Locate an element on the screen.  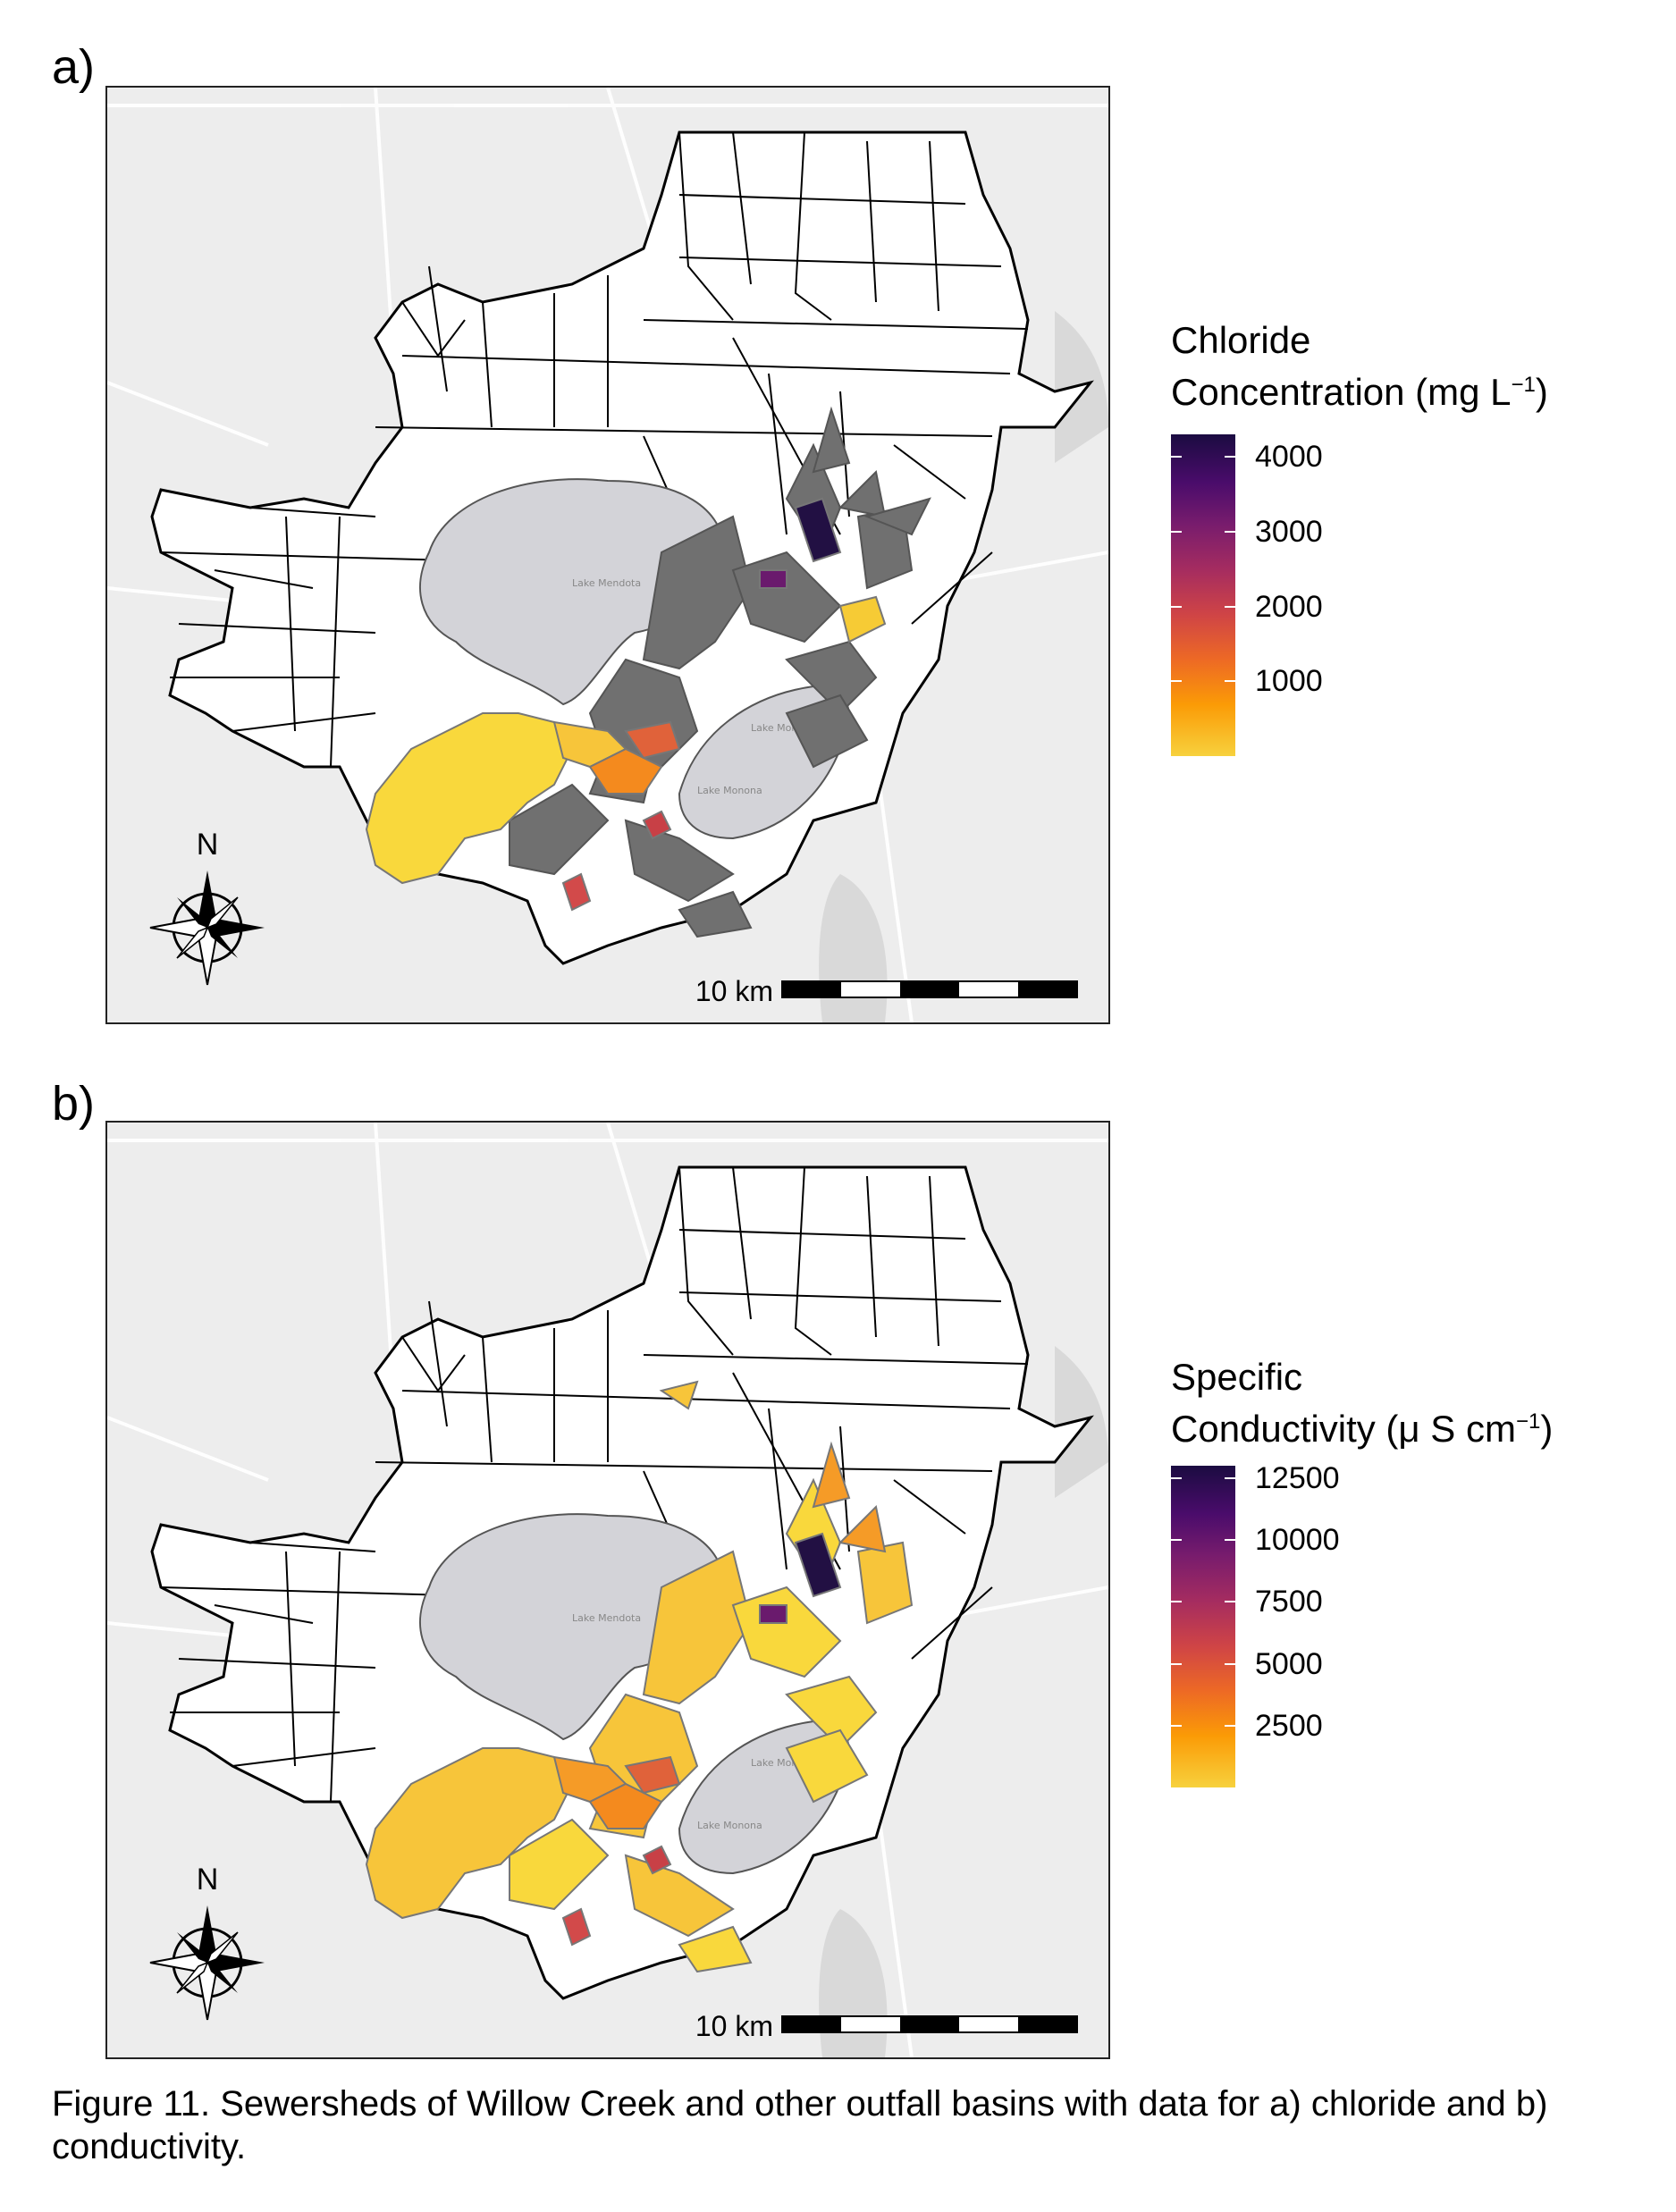
north-arrow-icon: N is located at coordinates (207, 907).